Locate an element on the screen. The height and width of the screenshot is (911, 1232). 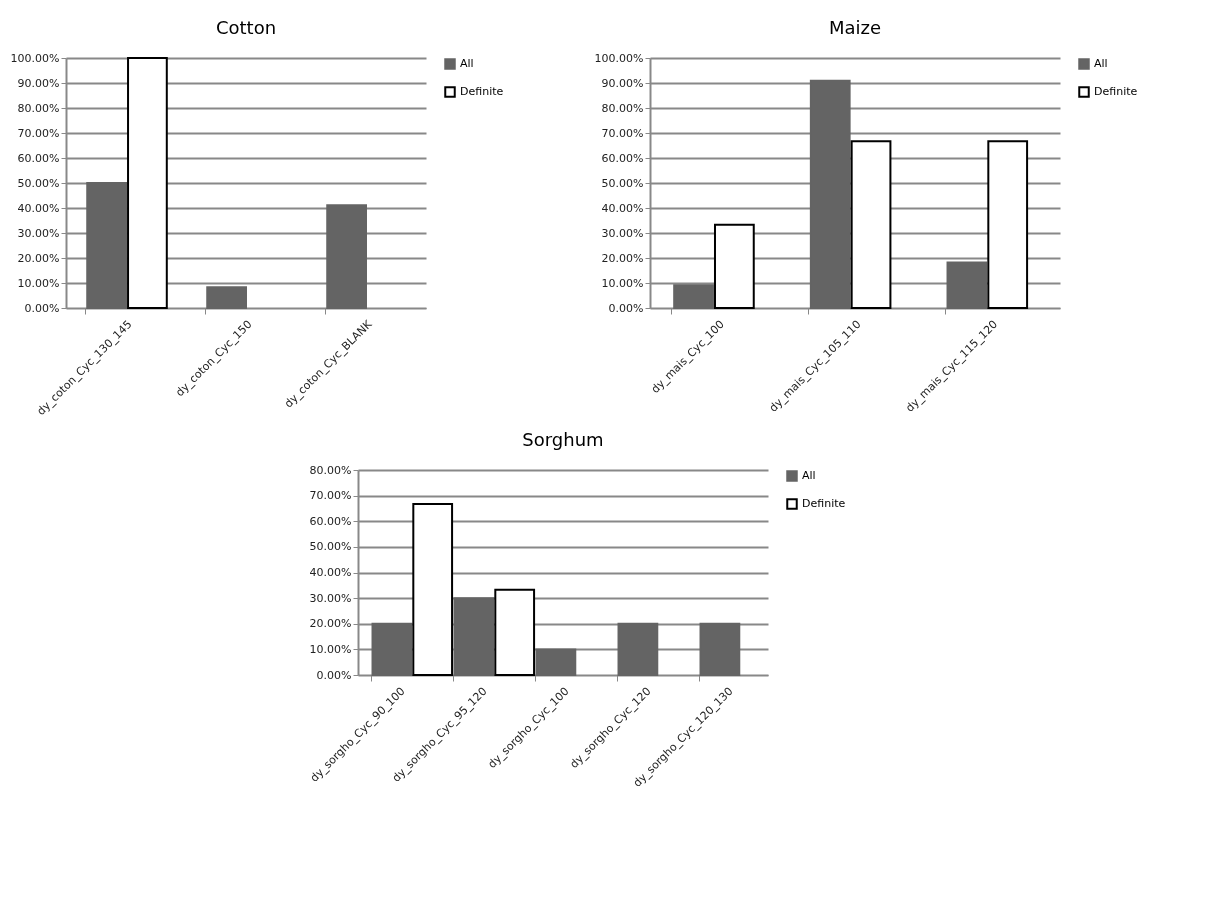
chart-title: Sorghum is located at coordinates (563, 439).